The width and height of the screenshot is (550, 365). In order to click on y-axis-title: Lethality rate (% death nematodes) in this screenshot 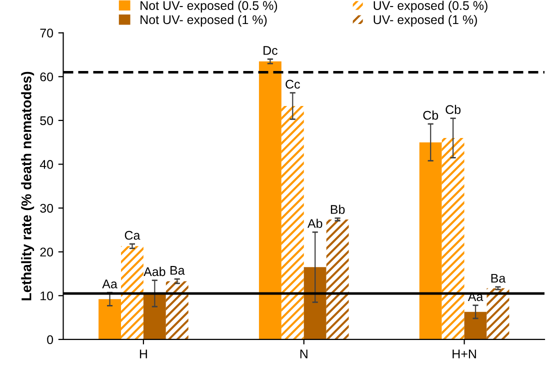, I will do `click(27, 186)`.